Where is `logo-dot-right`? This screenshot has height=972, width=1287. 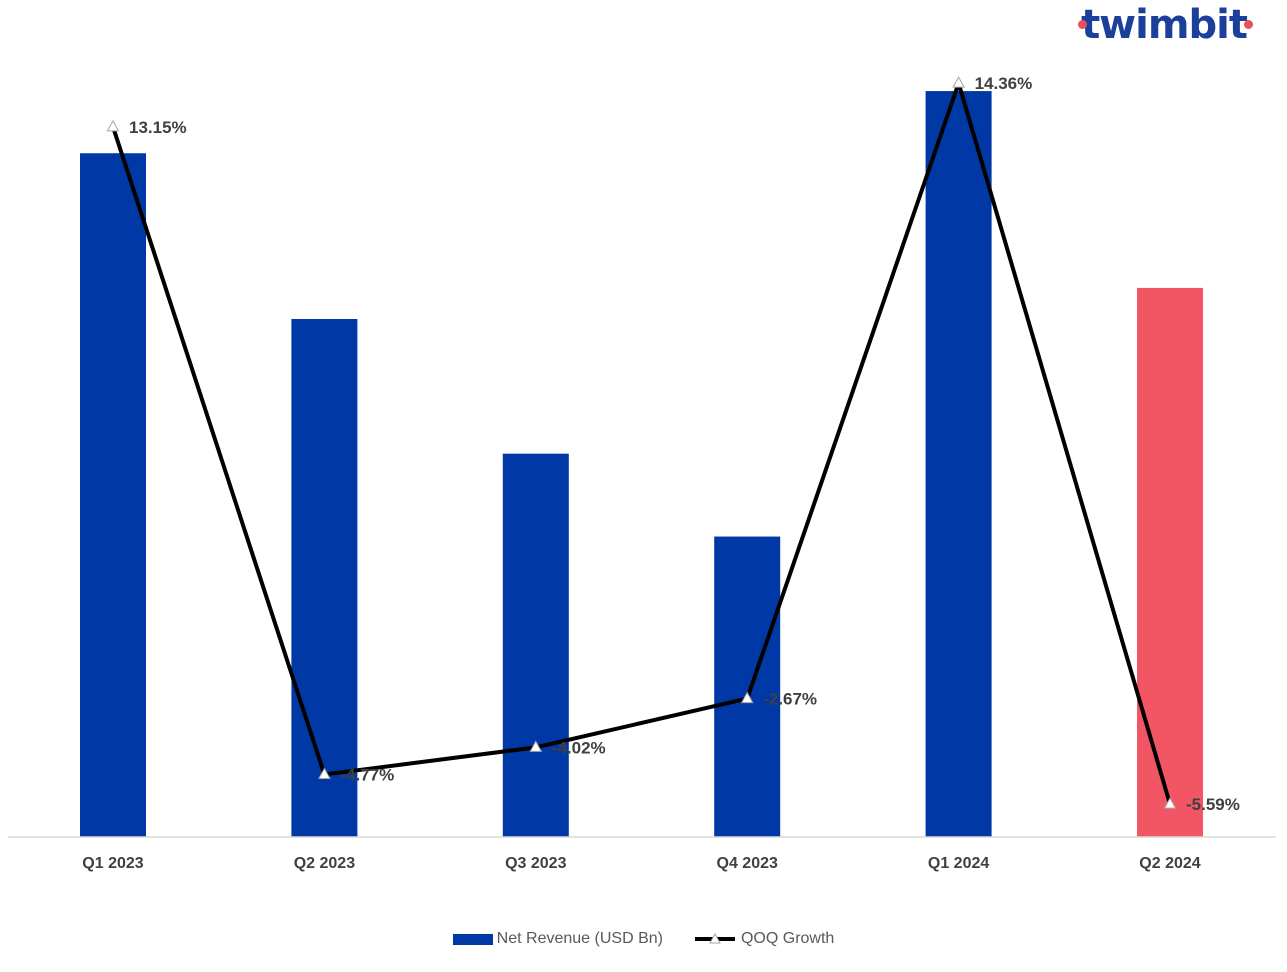
logo-dot-right is located at coordinates (1248, 24).